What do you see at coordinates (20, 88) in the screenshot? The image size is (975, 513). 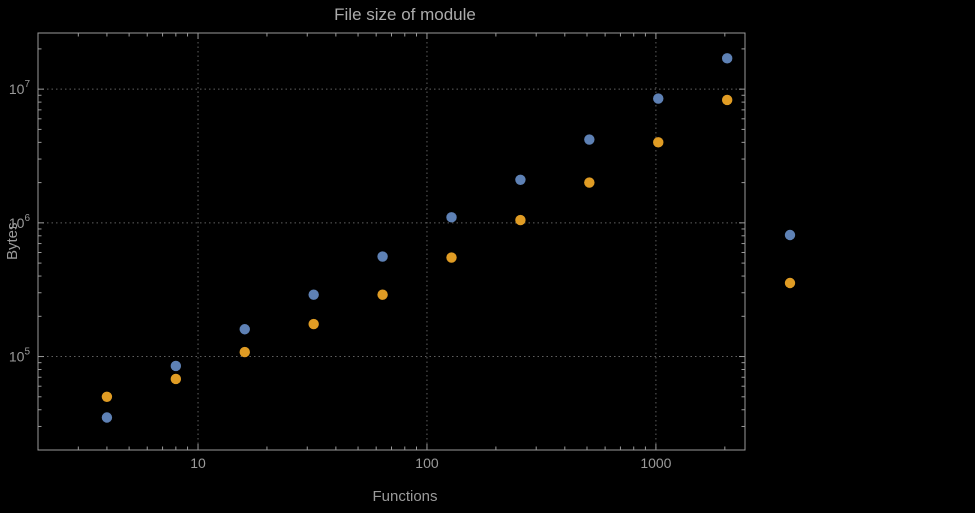 I see `y-tick-label: 10⁷` at bounding box center [20, 88].